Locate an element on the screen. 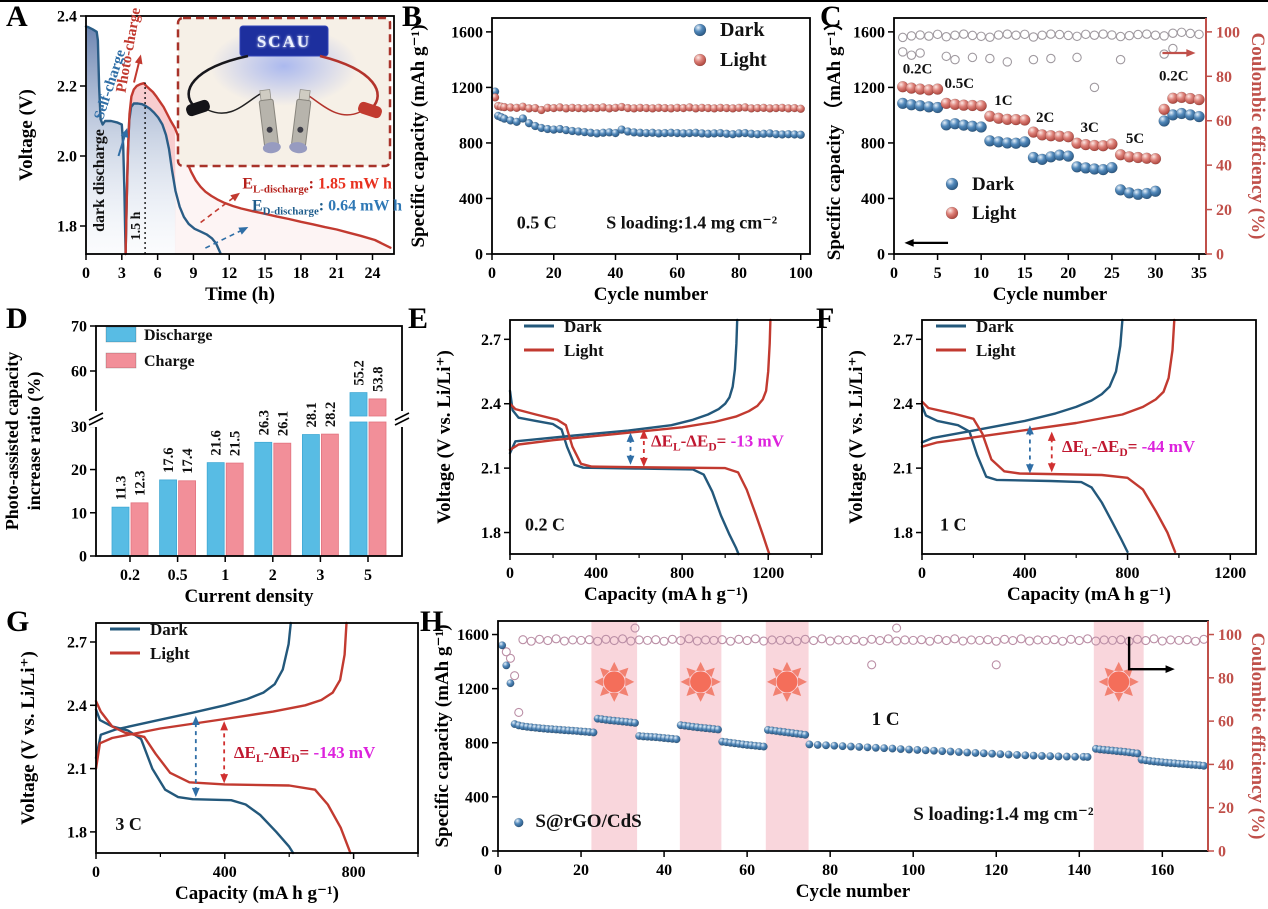 The width and height of the screenshot is (1268, 909). svg-text: 2.4 is located at coordinates (77, 706).